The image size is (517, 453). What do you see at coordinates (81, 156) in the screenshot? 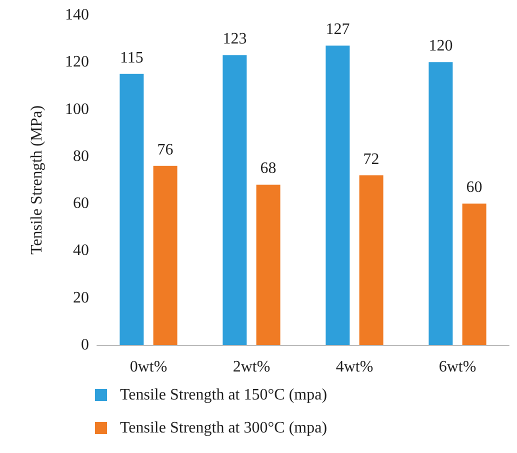
I see `y-tick-label: 80` at bounding box center [81, 156].